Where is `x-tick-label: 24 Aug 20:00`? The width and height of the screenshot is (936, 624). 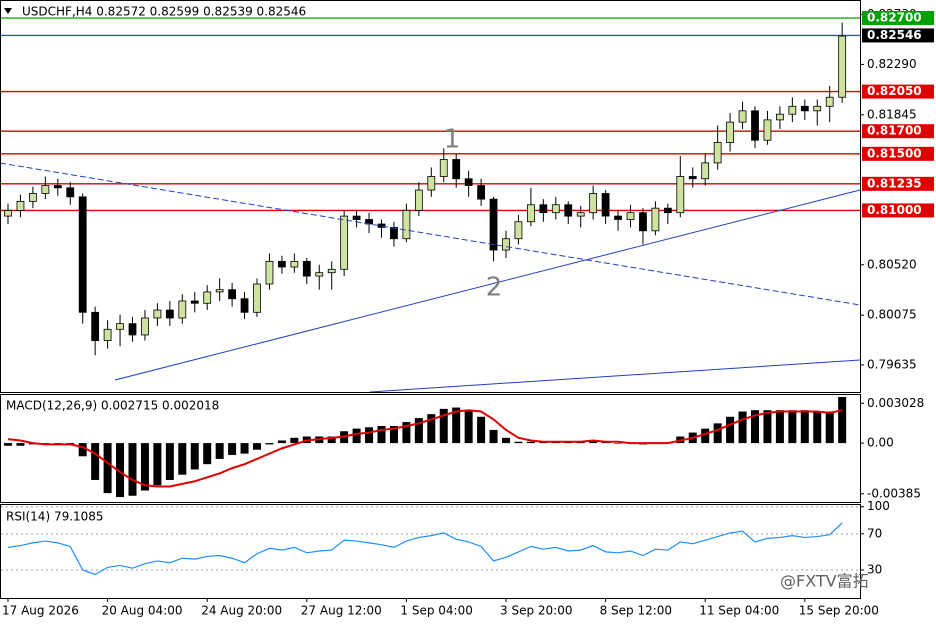
x-tick-label: 24 Aug 20:00 is located at coordinates (241, 611).